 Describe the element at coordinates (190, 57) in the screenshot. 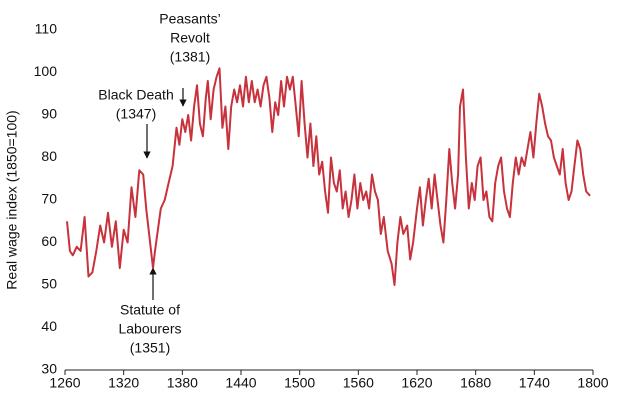

I see `annotation: (1381)` at that location.